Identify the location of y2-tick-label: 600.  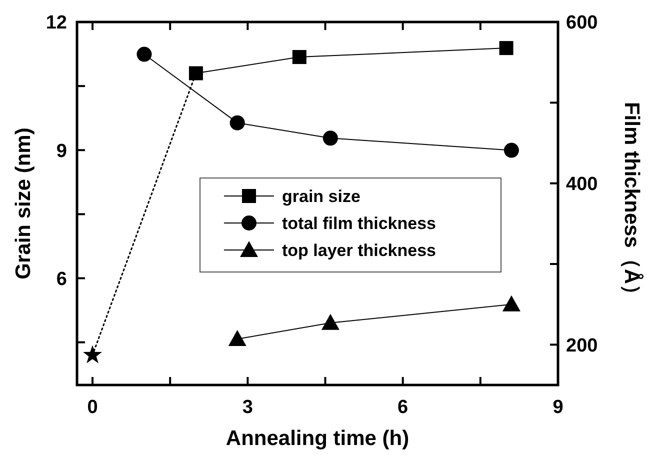
(582, 23).